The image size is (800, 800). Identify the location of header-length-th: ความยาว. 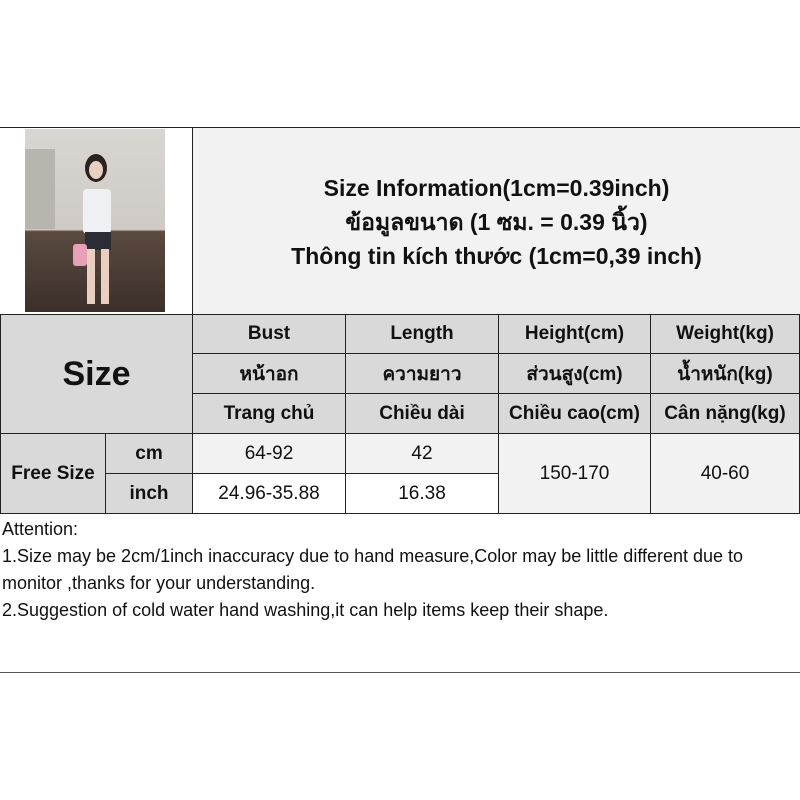
(422, 373).